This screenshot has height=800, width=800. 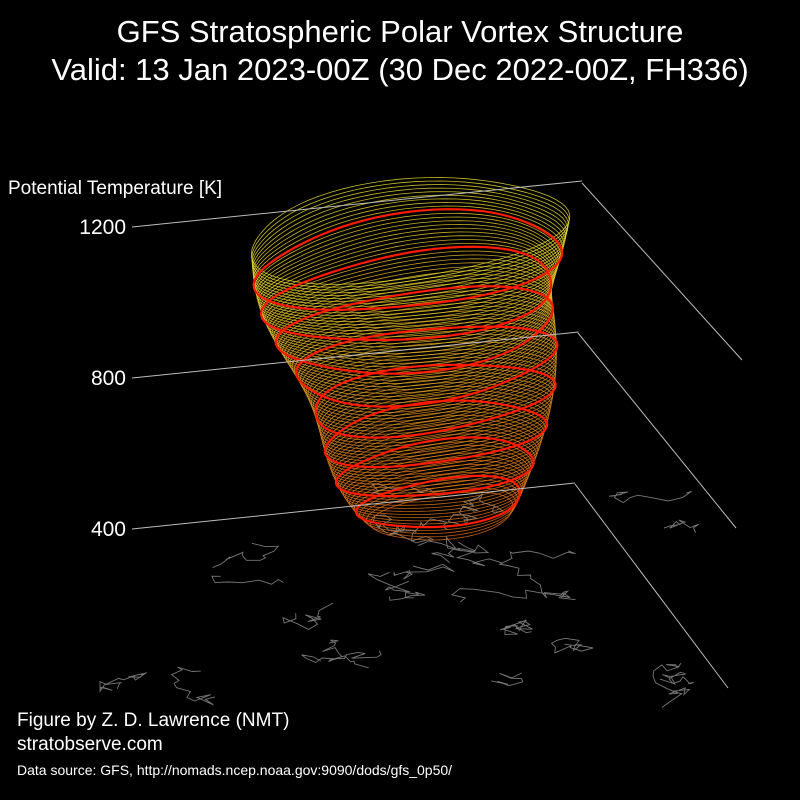 I want to click on z-tick-label-400: 400, so click(x=108, y=529).